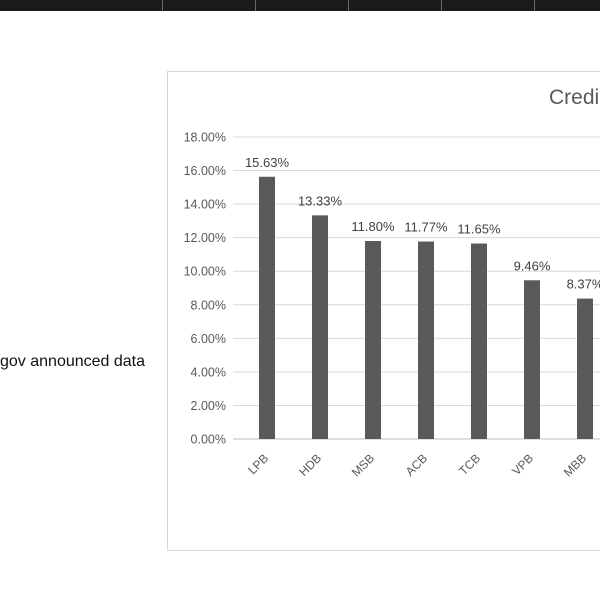  What do you see at coordinates (426, 227) in the screenshot?
I see `data-label: 11.77%` at bounding box center [426, 227].